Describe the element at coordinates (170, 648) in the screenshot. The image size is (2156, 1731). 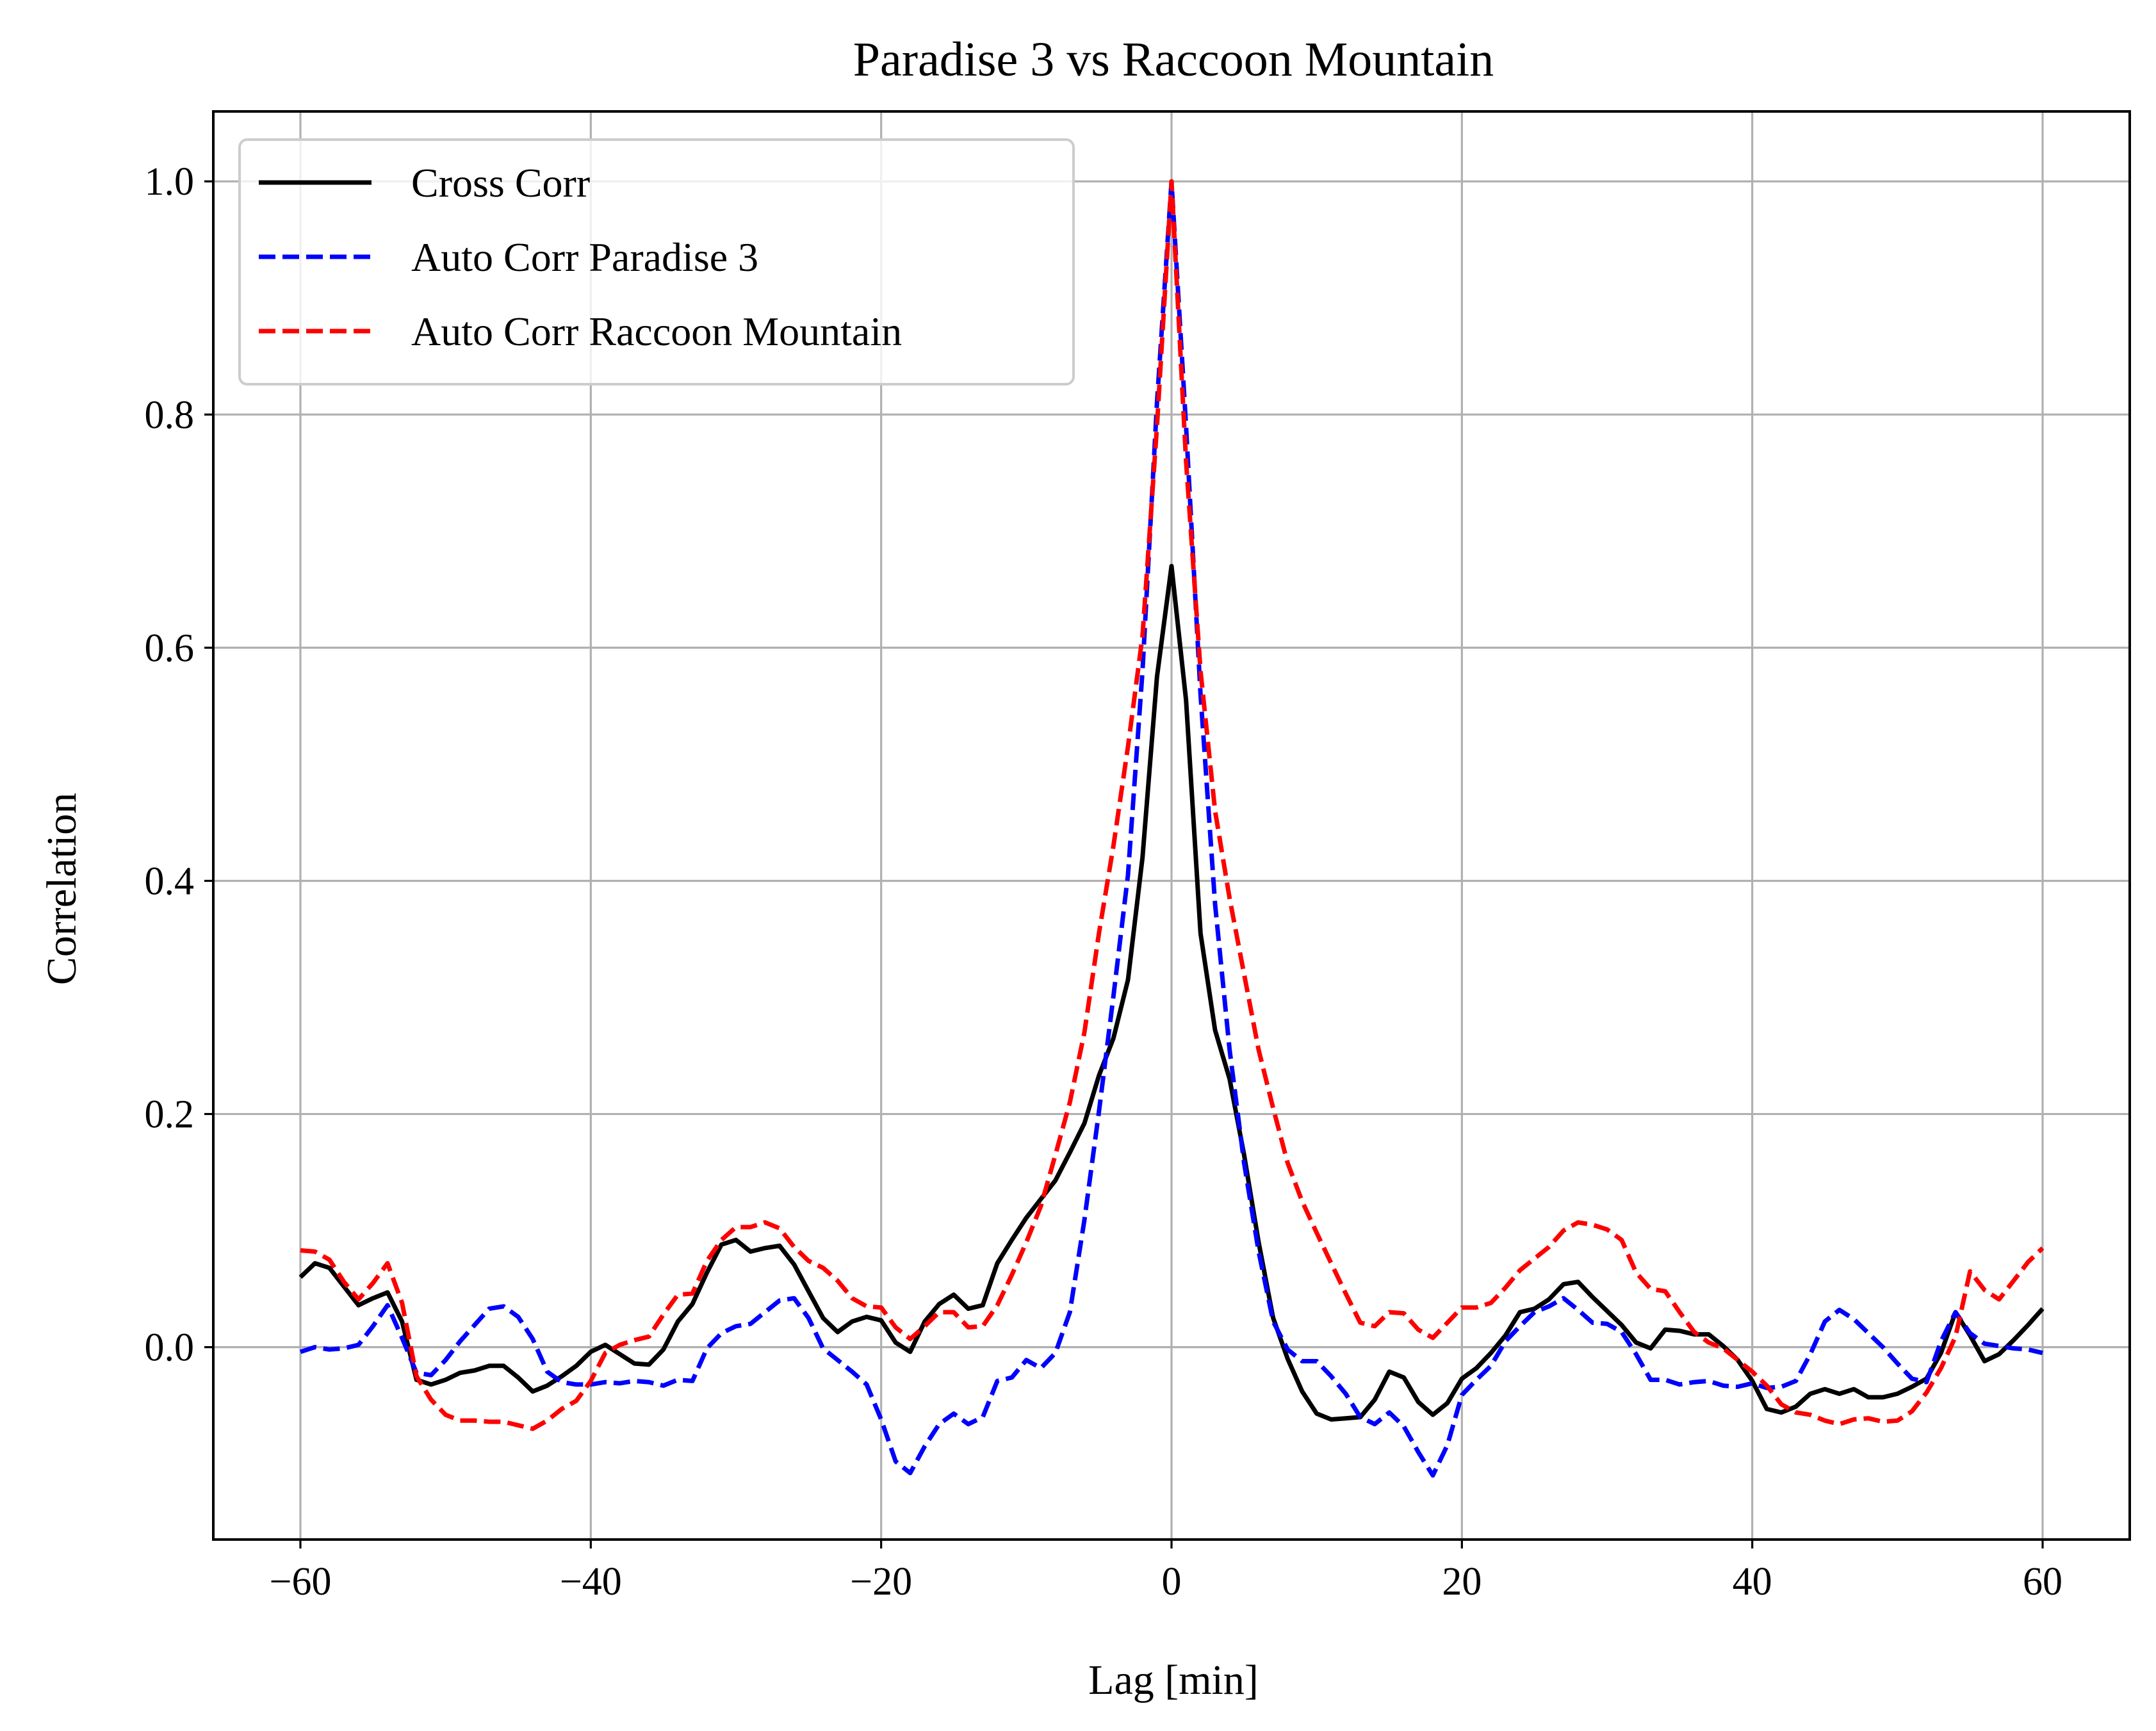
I see `y-tick-label: 0.6` at that location.